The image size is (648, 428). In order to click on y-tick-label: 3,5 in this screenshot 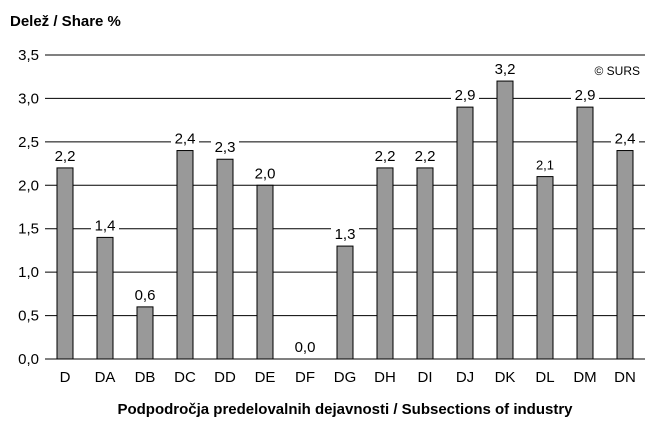, I will do `click(28, 55)`.